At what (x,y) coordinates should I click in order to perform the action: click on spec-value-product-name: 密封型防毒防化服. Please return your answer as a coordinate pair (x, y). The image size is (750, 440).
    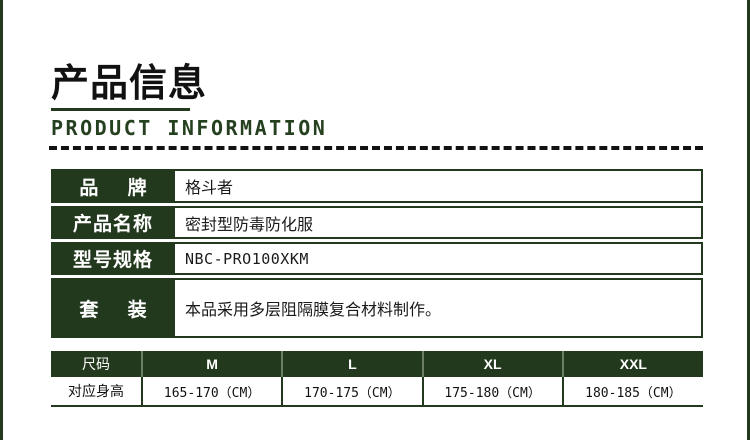
    Looking at the image, I should click on (439, 222).